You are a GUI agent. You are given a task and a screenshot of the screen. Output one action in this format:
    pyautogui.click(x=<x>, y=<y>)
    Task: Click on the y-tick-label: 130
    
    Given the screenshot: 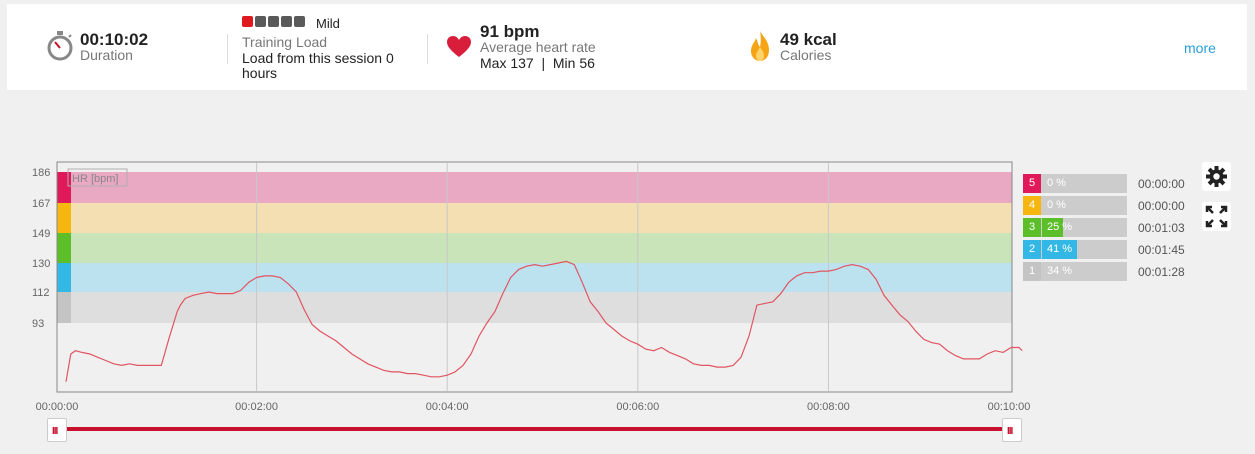 What is the action you would take?
    pyautogui.click(x=41, y=264)
    